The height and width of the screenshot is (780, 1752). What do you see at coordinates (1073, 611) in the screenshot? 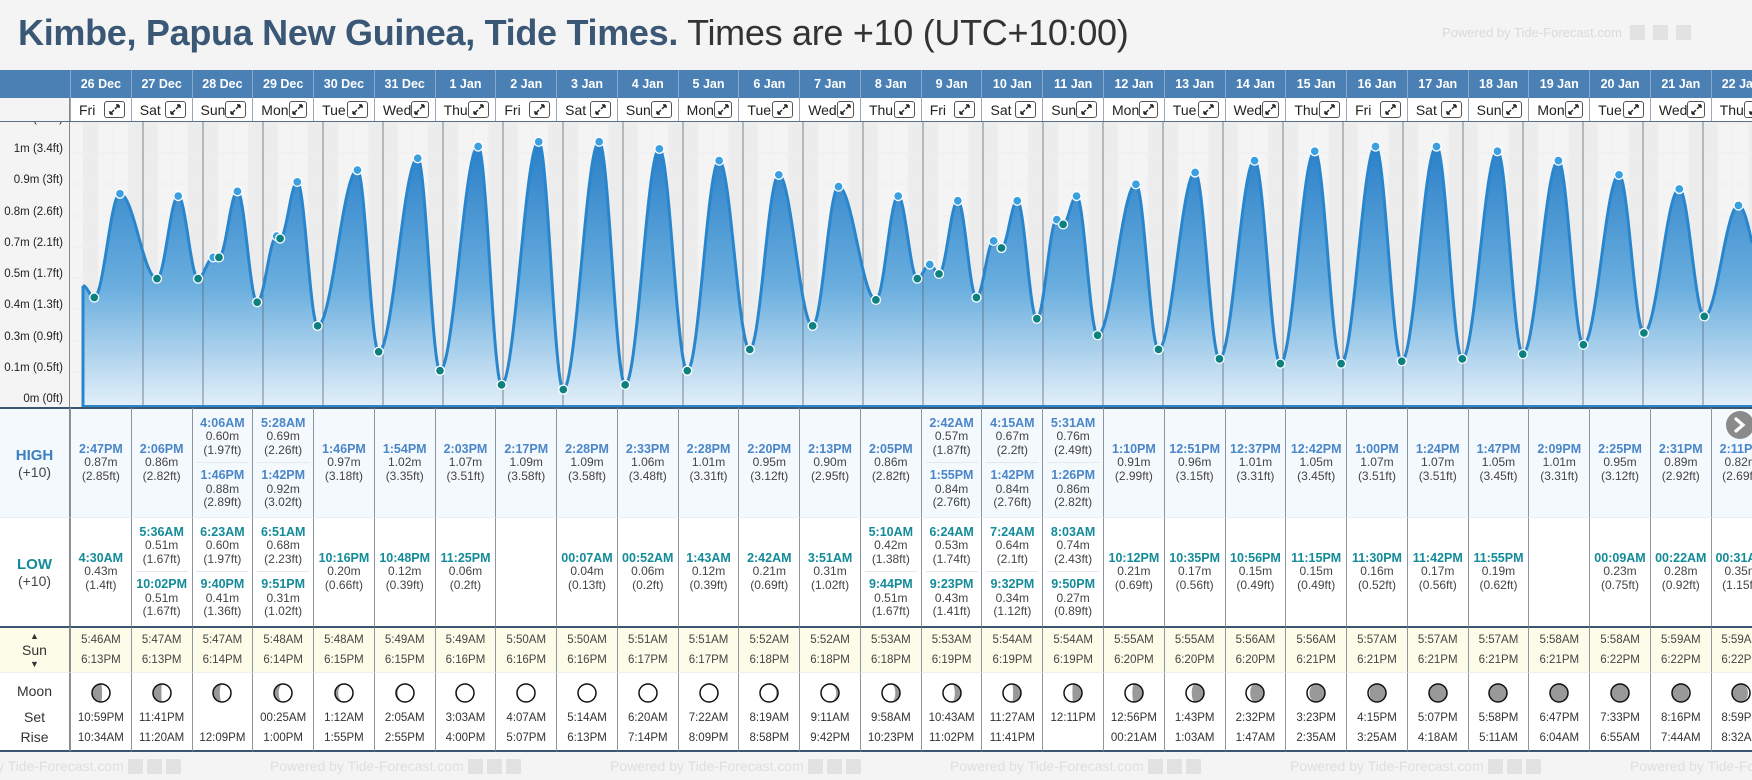
I see `low-tide-feet: (0.89ft)` at bounding box center [1073, 611].